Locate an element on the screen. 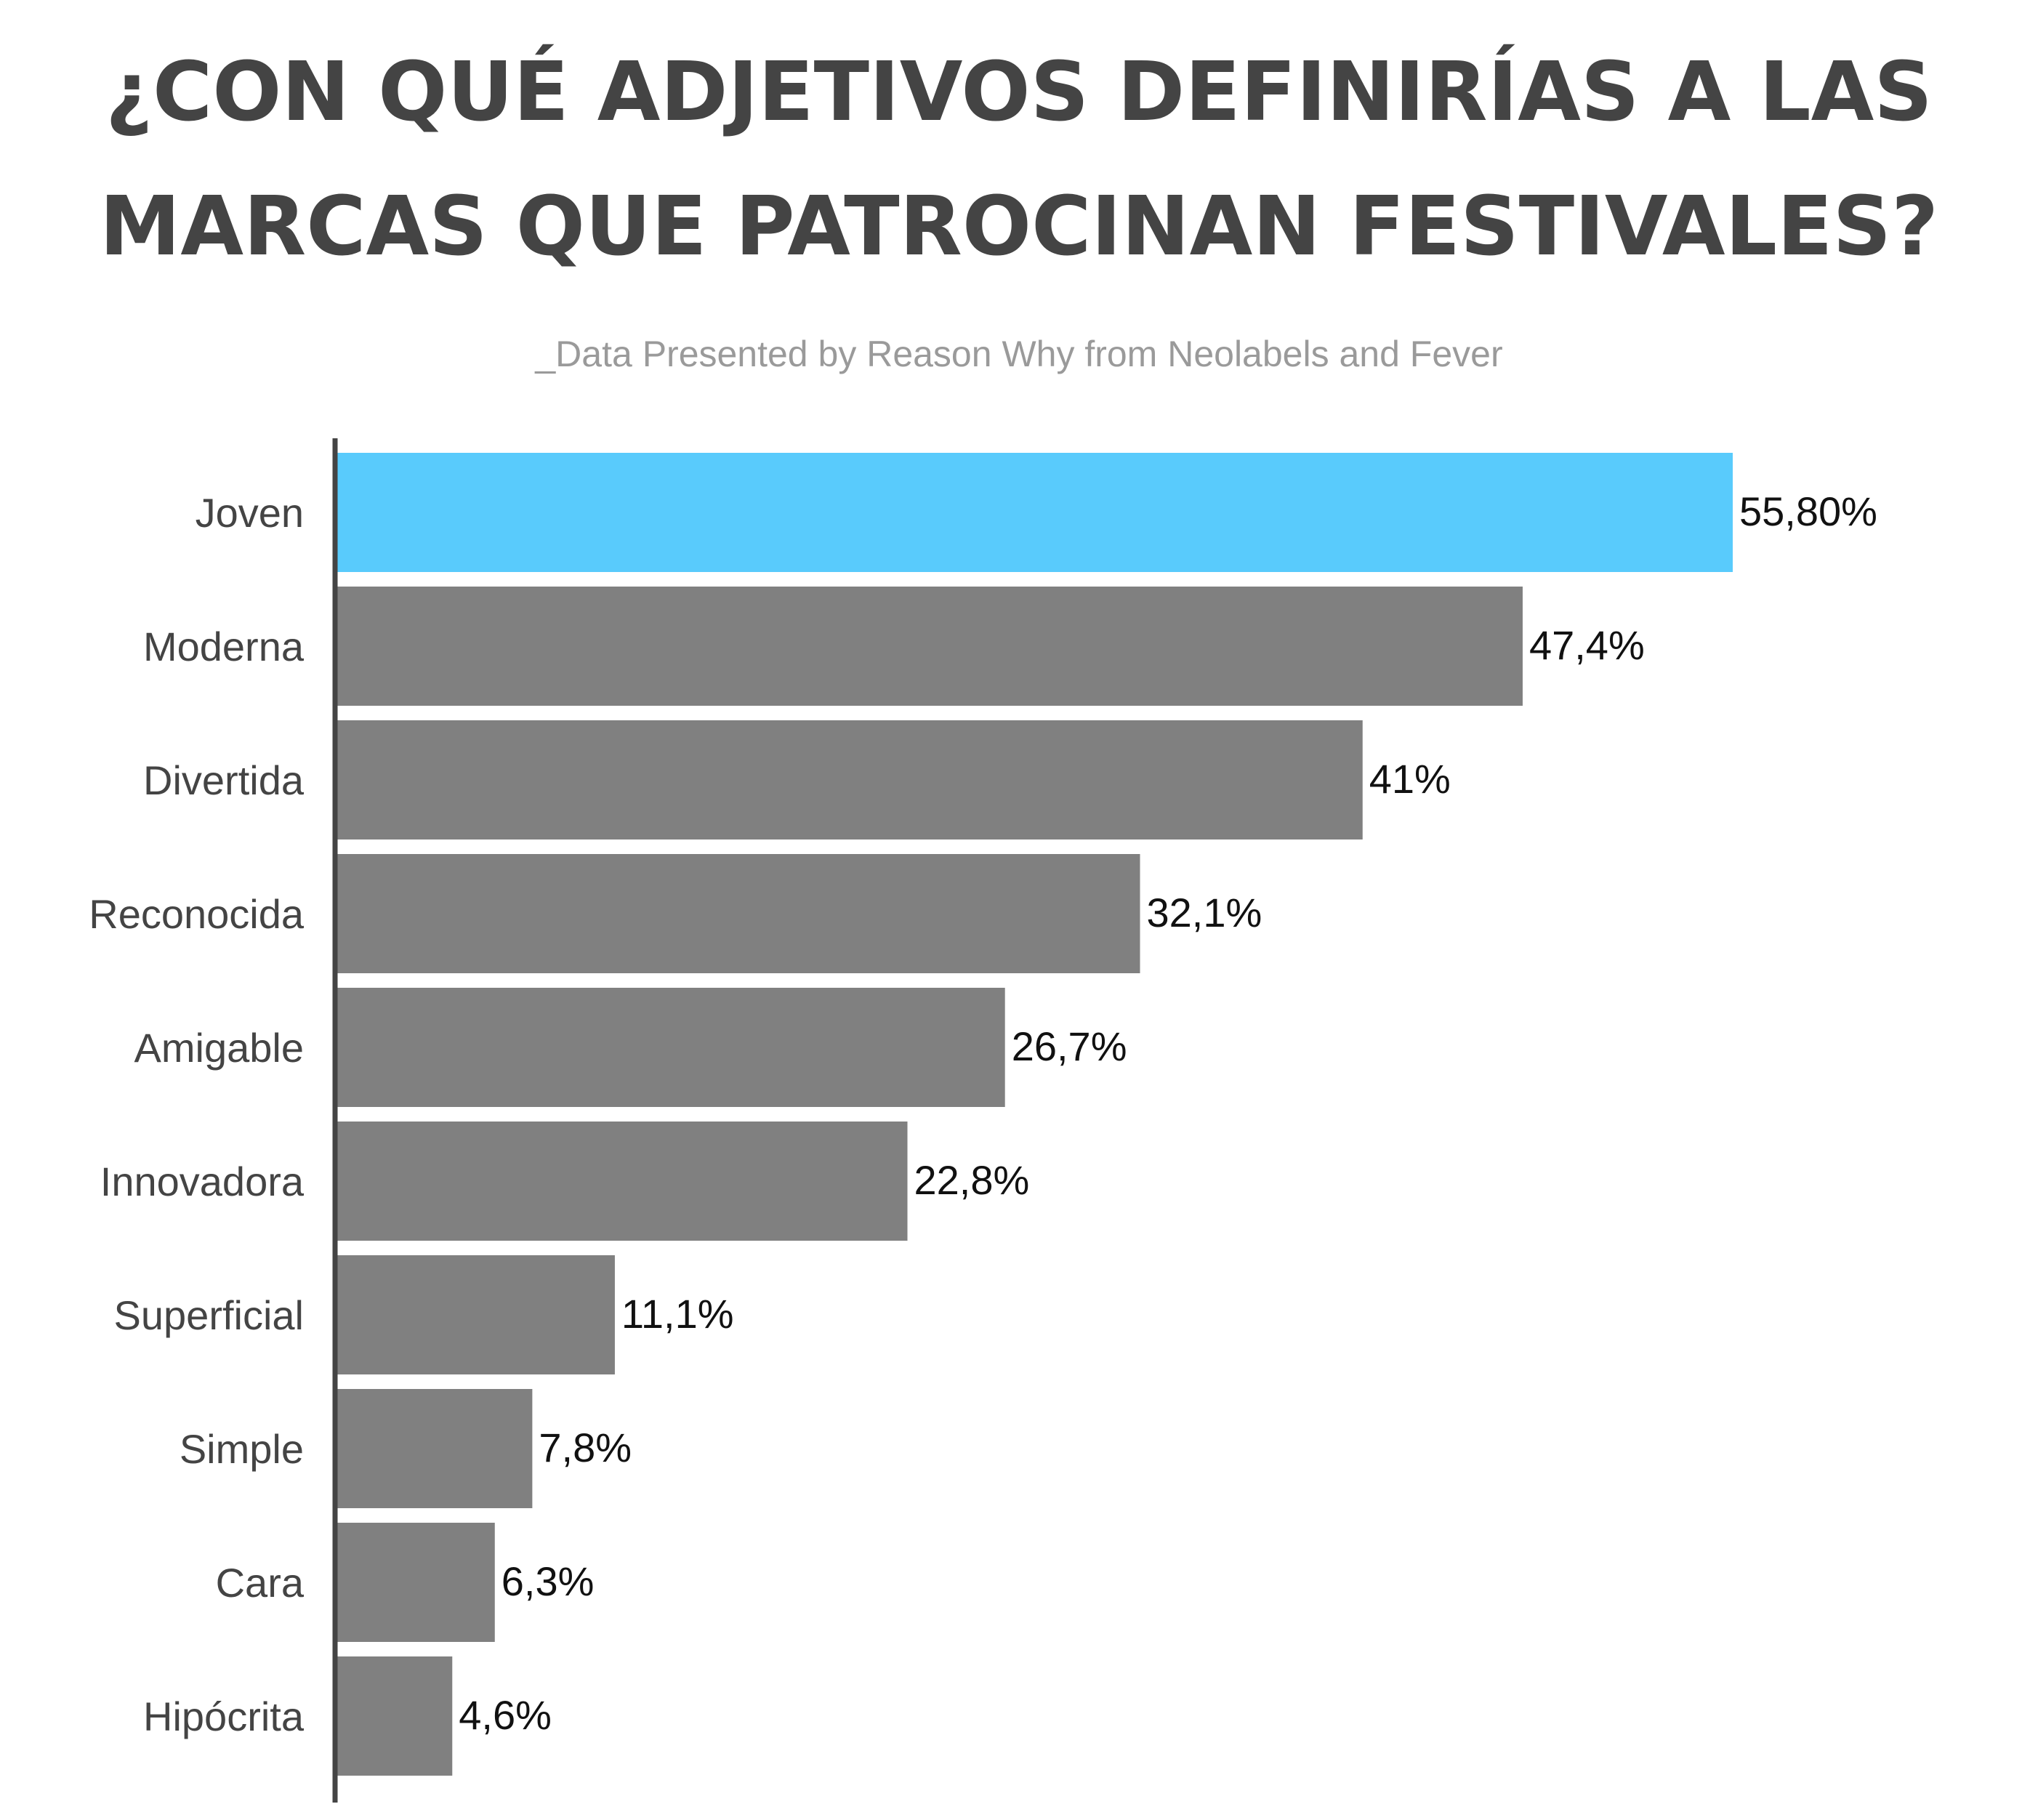 The width and height of the screenshot is (2038, 1820). value-label-1: 47,4% is located at coordinates (1587, 645).